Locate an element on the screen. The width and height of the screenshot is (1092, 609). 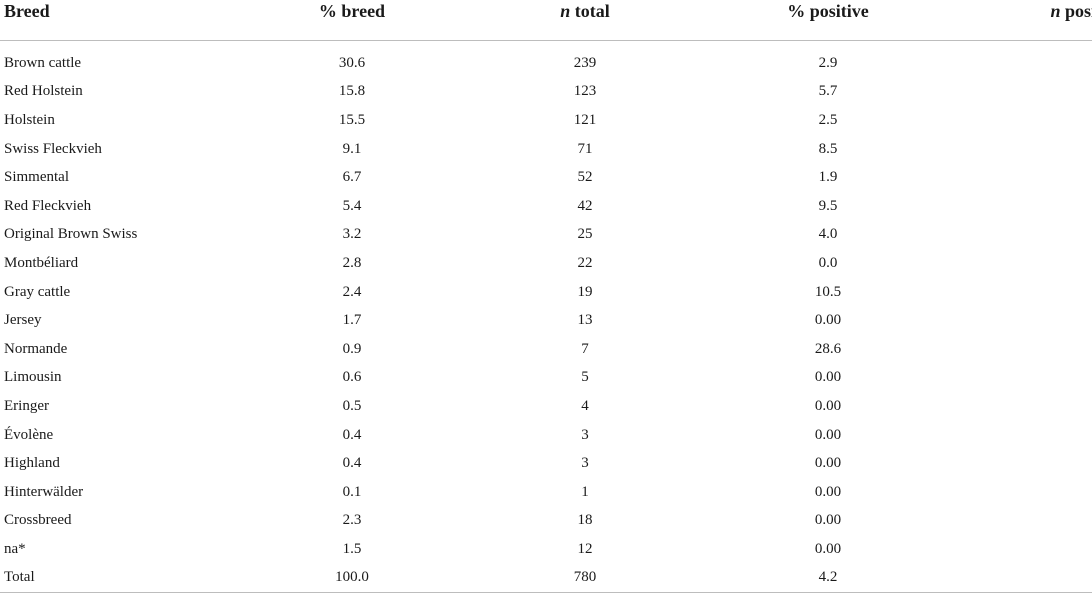
cell-breed: Original Brown Swiss is located at coordinates (71, 234).